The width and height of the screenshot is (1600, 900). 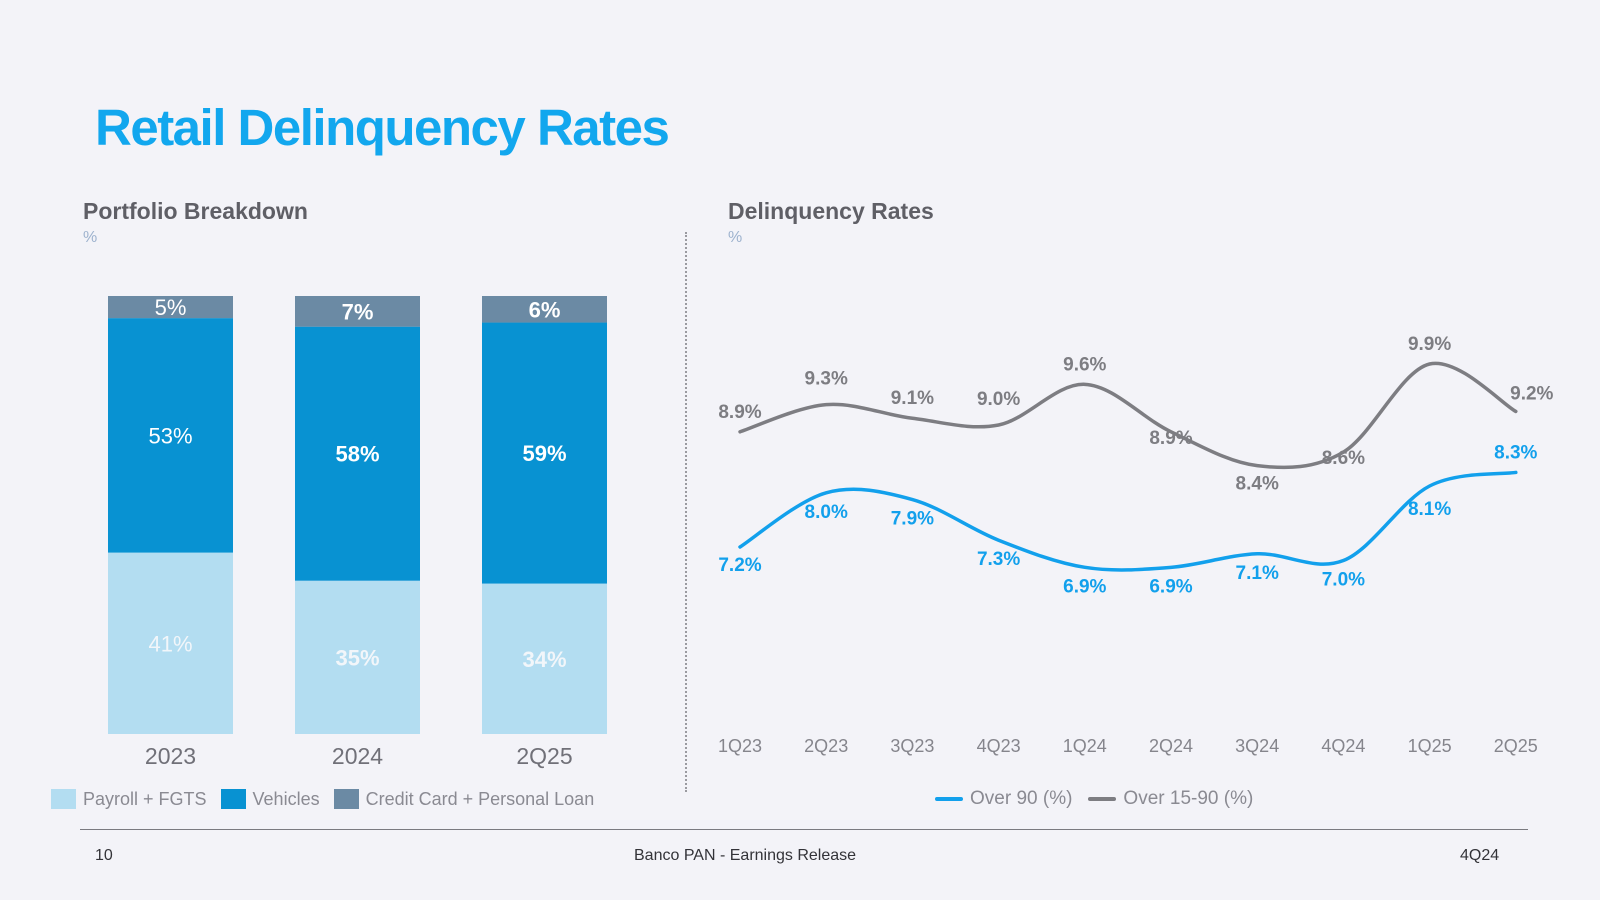 What do you see at coordinates (1257, 484) in the screenshot?
I see `point-label-over-15-90-3q24: 8.4%` at bounding box center [1257, 484].